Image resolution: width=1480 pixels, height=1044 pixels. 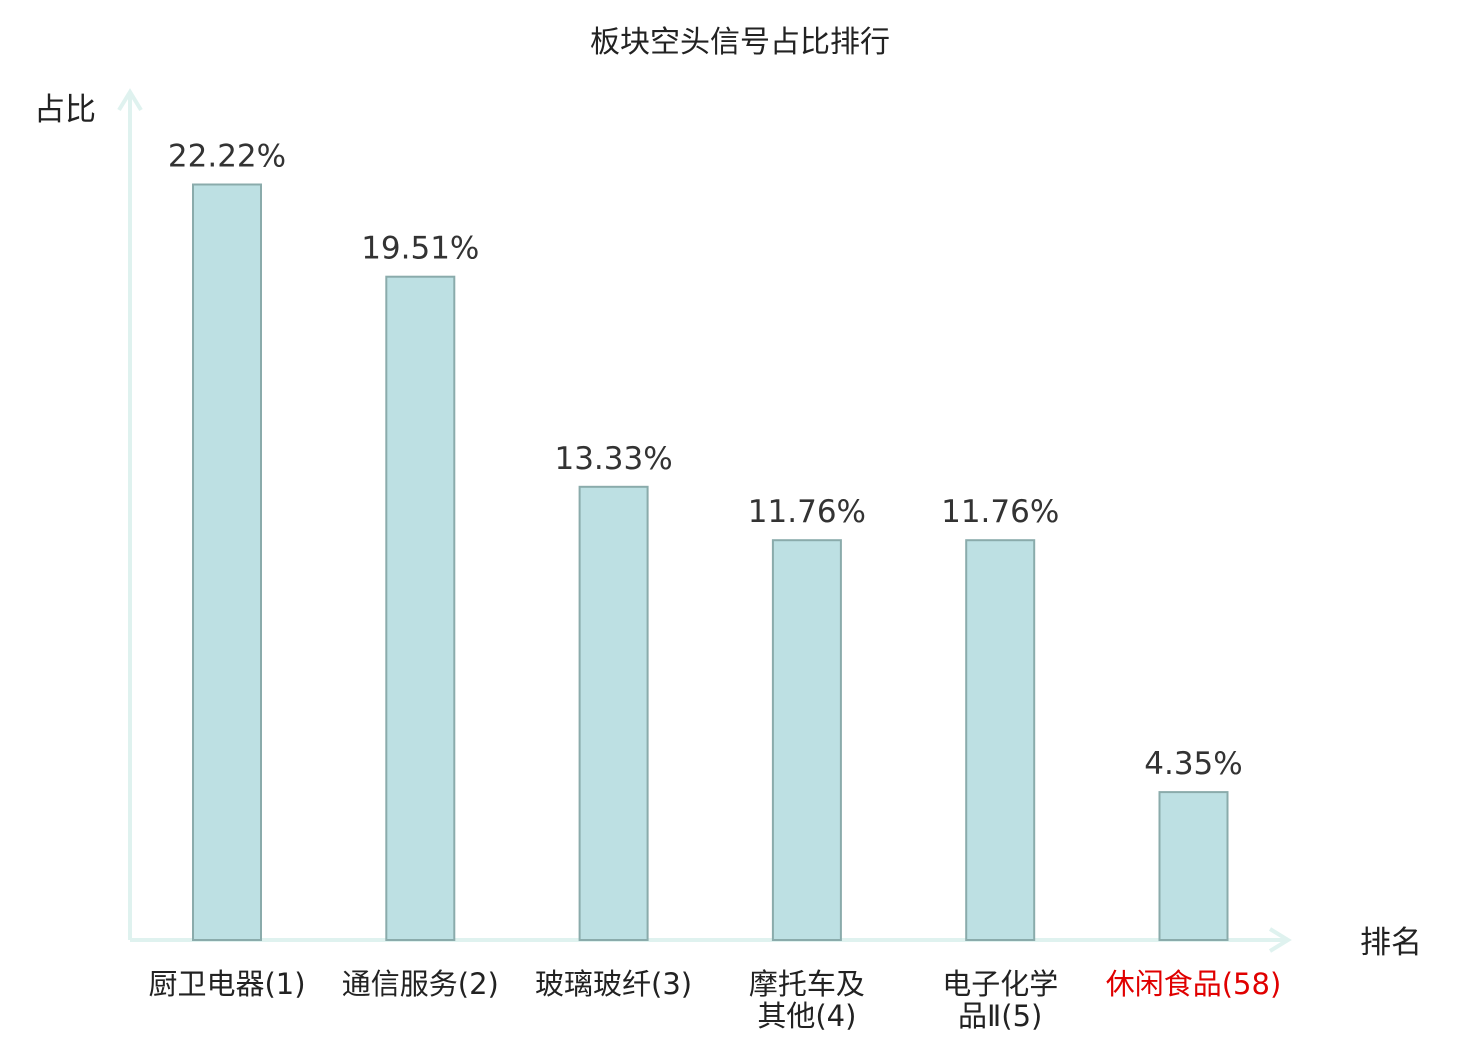 I want to click on value-label-1: 19.51%, so click(x=420, y=249).